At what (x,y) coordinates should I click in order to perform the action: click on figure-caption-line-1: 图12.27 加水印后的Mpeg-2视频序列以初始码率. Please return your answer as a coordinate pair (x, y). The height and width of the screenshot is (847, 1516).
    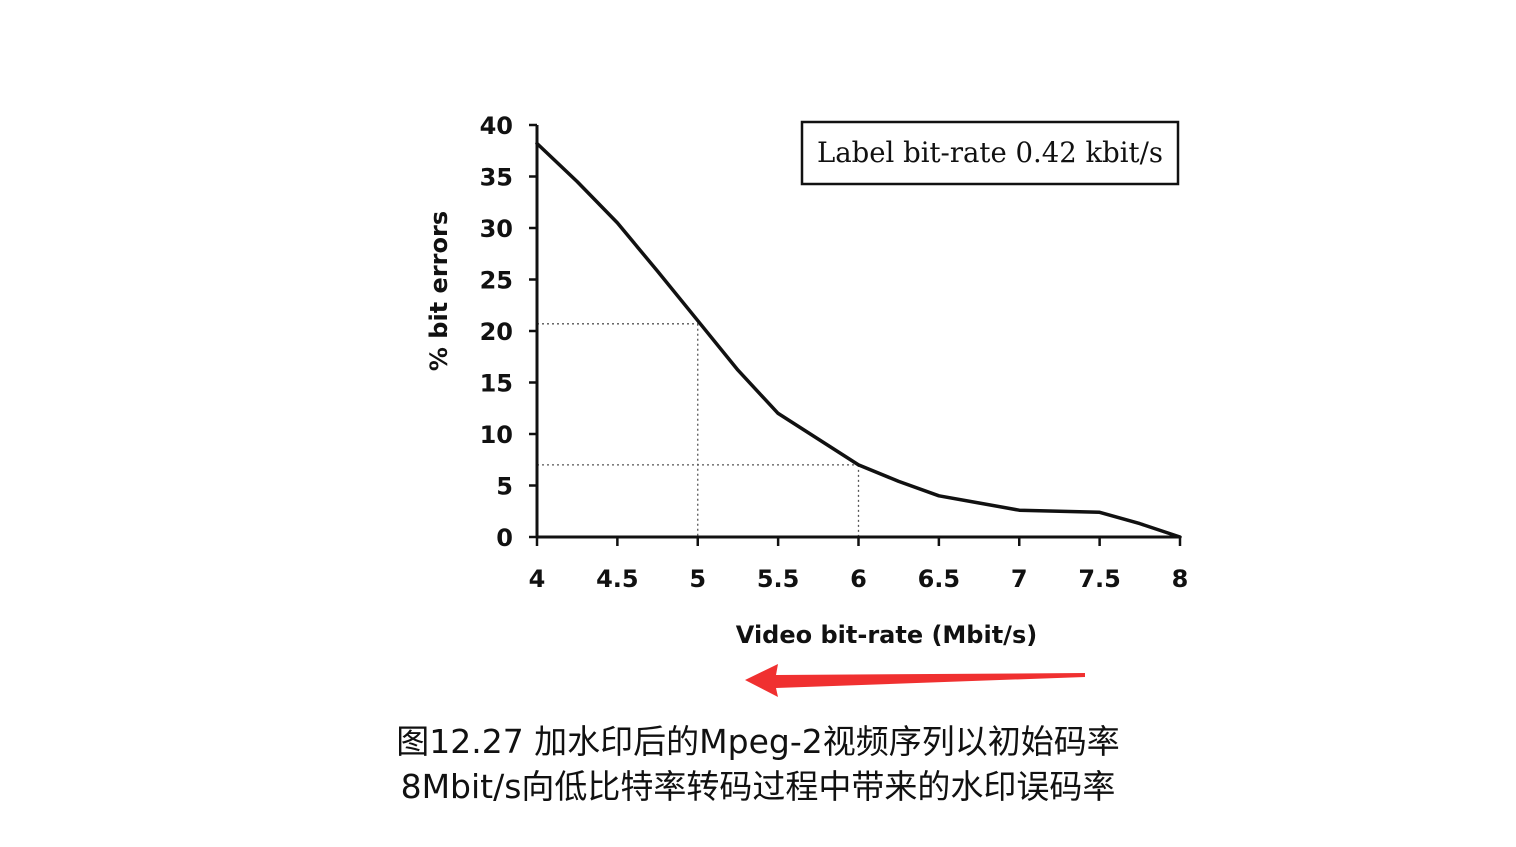
    Looking at the image, I should click on (758, 741).